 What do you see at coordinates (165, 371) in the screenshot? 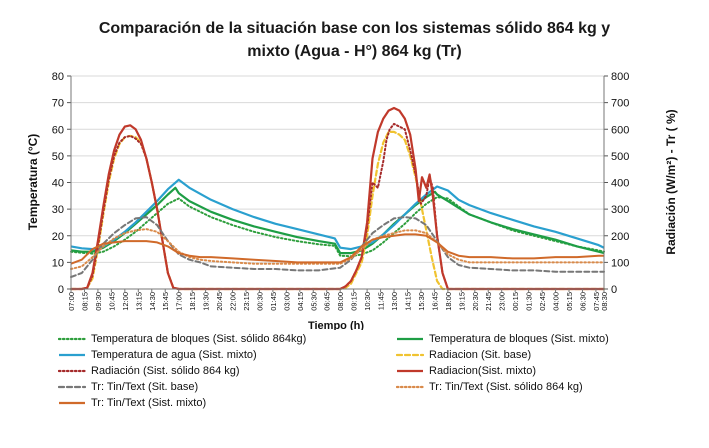
I see `legend-label: Radiación (Sist. sólido 864 kg)` at bounding box center [165, 371].